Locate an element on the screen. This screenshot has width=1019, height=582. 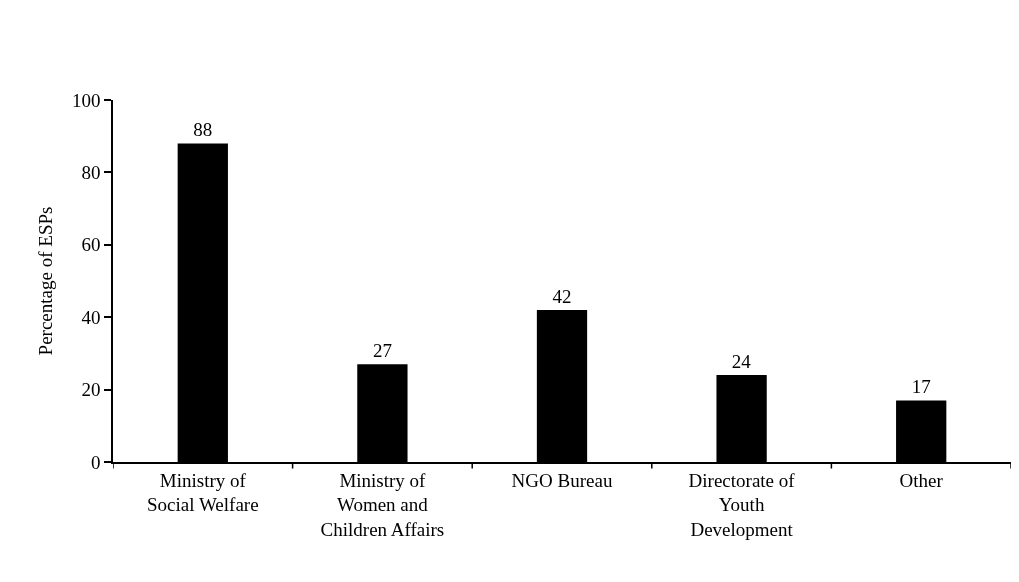
data-label: 88 is located at coordinates (203, 130).